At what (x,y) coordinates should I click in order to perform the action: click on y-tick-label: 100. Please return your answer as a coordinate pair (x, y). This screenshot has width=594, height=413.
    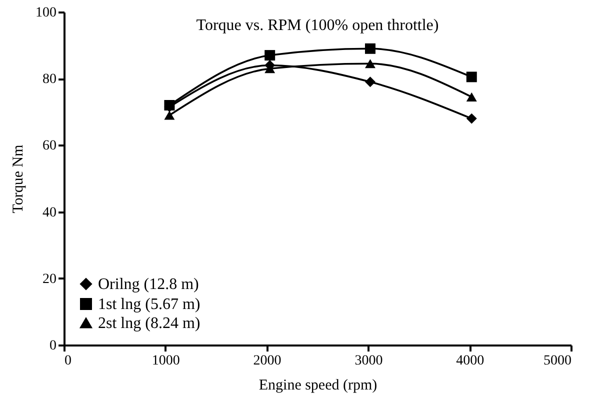
    Looking at the image, I should click on (46, 13).